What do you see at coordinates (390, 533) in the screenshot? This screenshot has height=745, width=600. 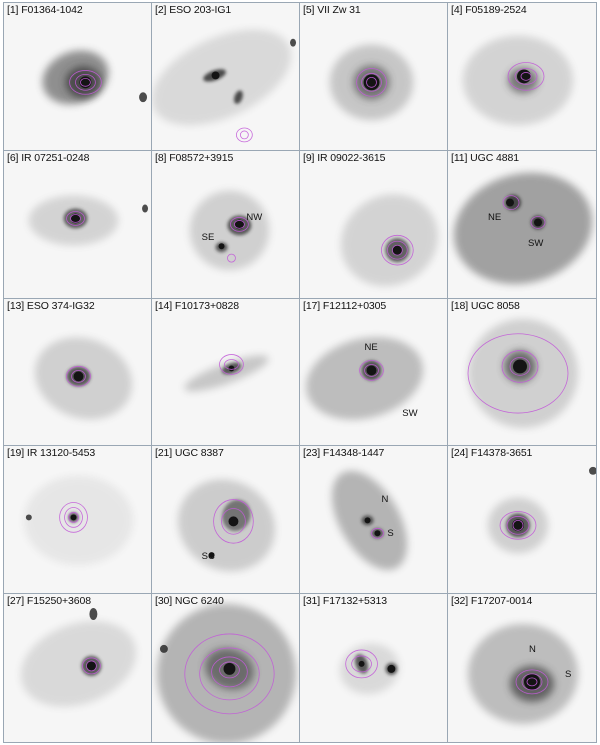 I see `nucleus-annotation: S` at bounding box center [390, 533].